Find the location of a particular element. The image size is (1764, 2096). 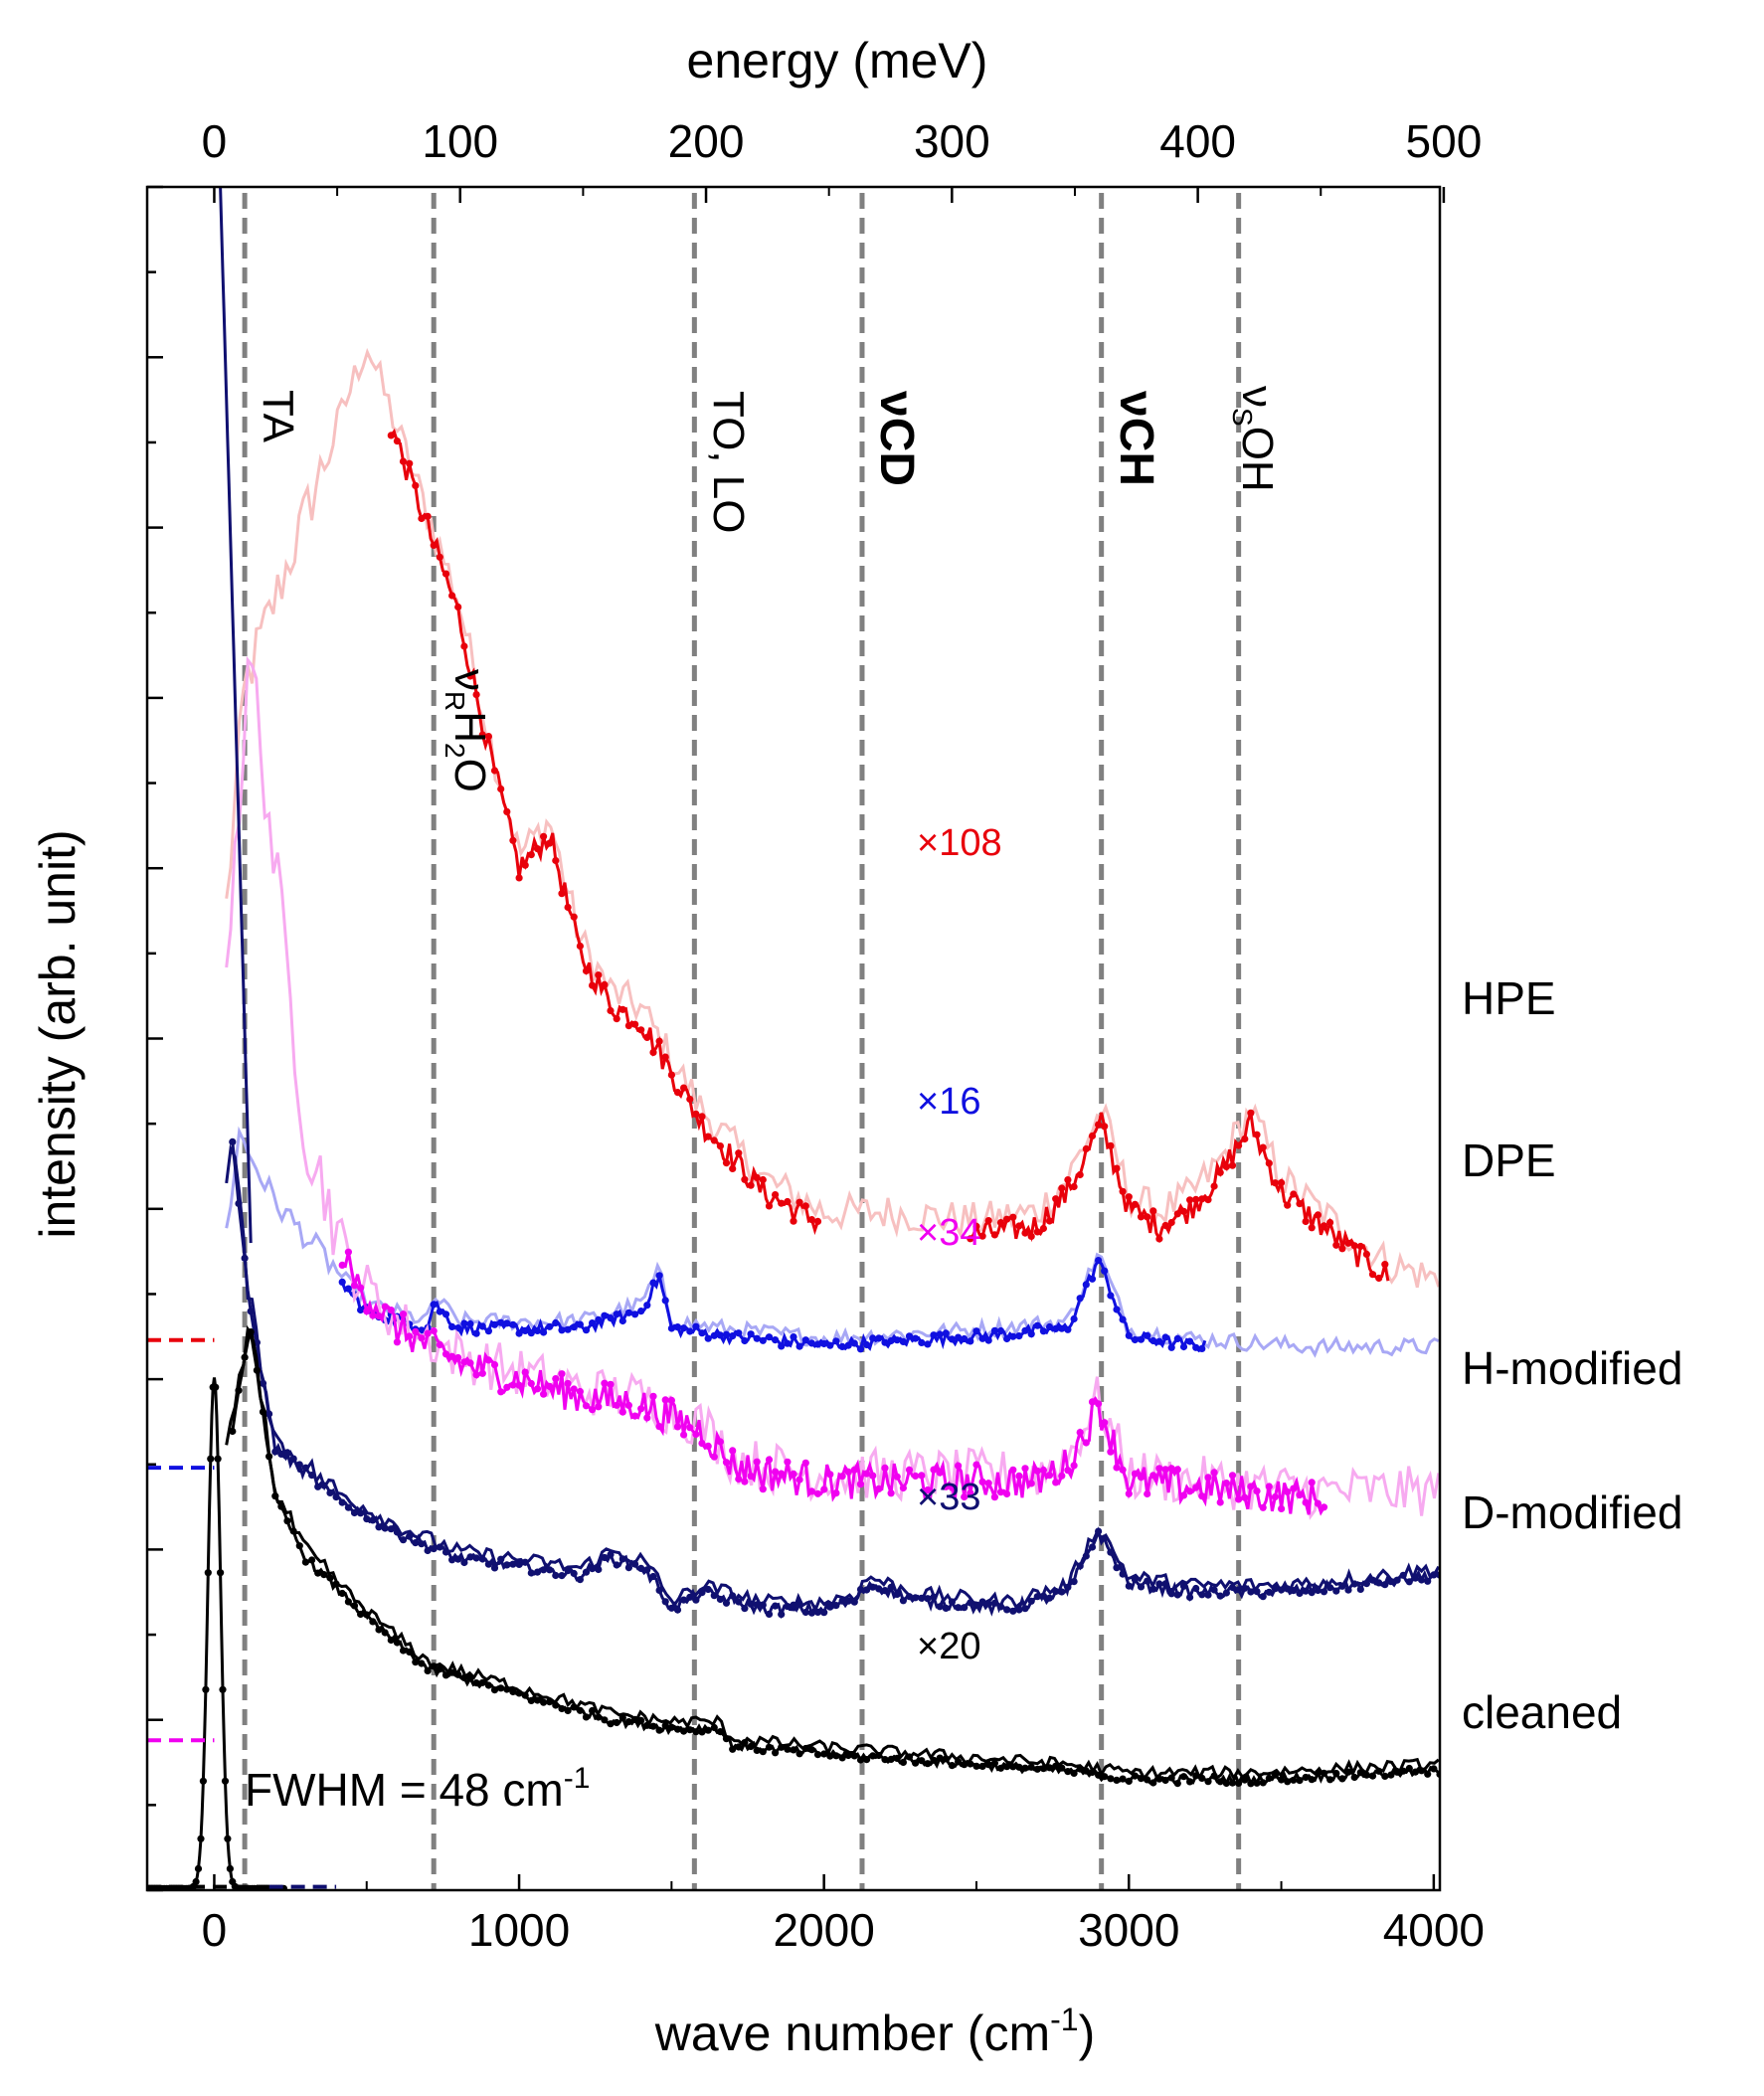

factor-cleaned: ×20 is located at coordinates (949, 1646).